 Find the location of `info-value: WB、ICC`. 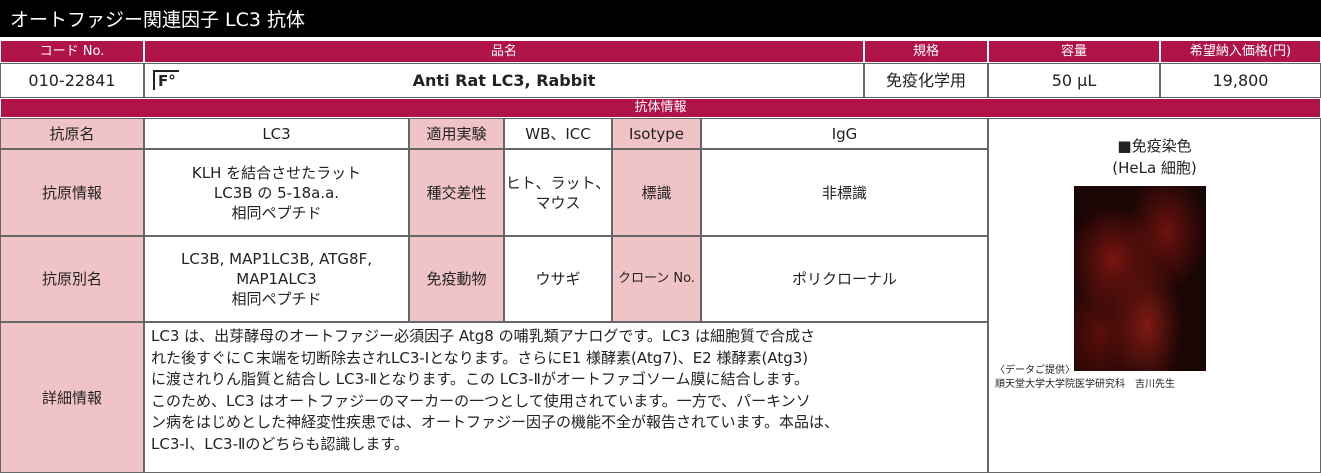

info-value: WB、ICC is located at coordinates (558, 133).